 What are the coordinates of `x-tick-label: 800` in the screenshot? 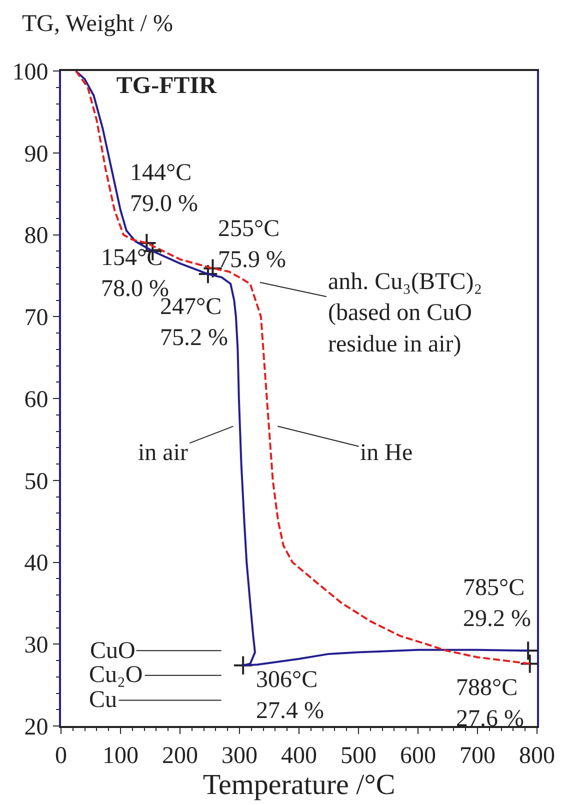 It's located at (537, 755).